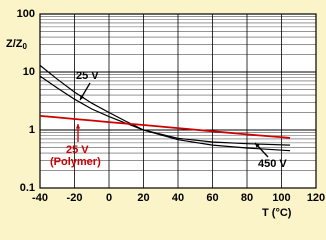 The image size is (326, 240). Describe the element at coordinates (212, 198) in the screenshot. I see `x-tick-label: 60` at that location.